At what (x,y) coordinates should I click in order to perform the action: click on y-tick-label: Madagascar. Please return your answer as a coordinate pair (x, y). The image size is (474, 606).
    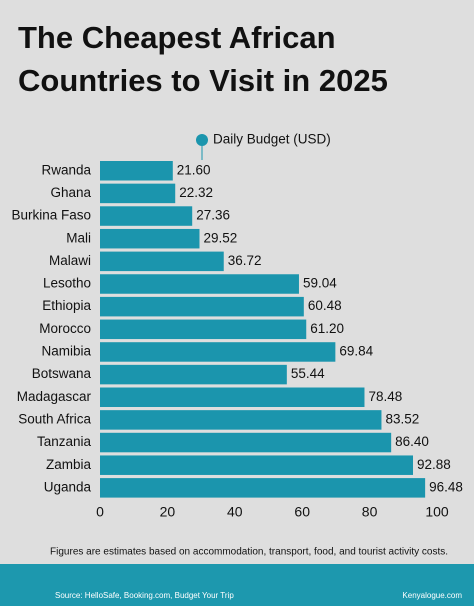
    Looking at the image, I should click on (54, 396).